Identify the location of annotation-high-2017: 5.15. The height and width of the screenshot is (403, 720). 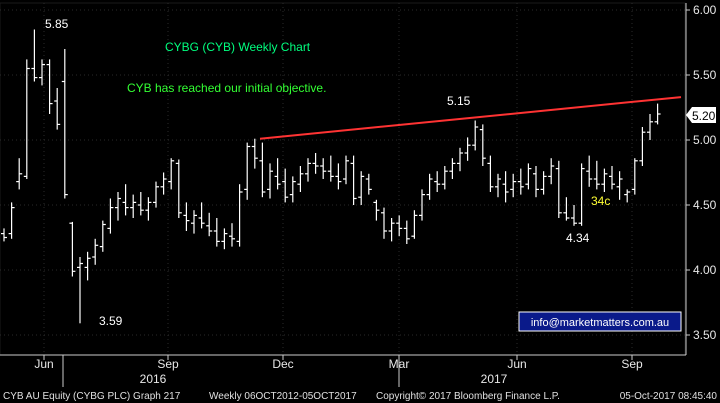
(459, 101).